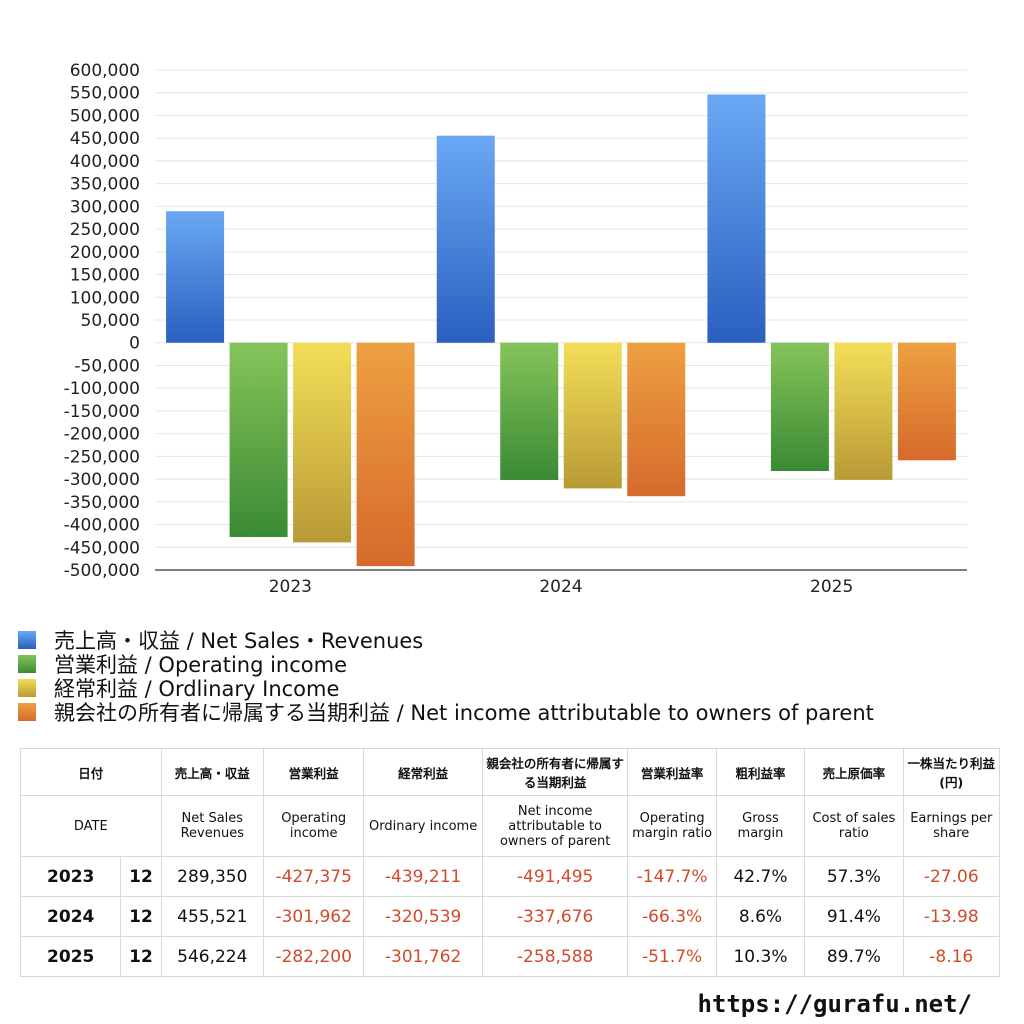 The height and width of the screenshot is (1024, 1024). I want to click on y-tick-label: -200,000, so click(102, 435).